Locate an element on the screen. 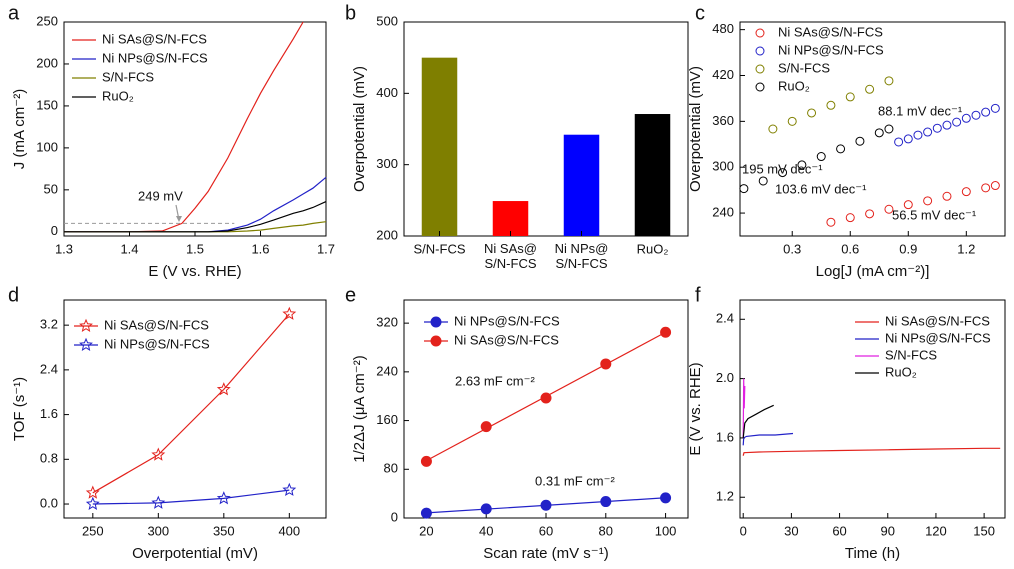 This screenshot has width=1014, height=569. y-tick-label: 80 is located at coordinates (391, 468).